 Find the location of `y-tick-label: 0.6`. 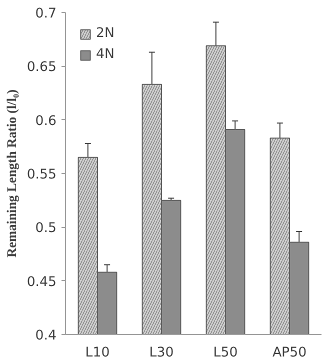

y-tick-label: 0.6 is located at coordinates (46, 121).